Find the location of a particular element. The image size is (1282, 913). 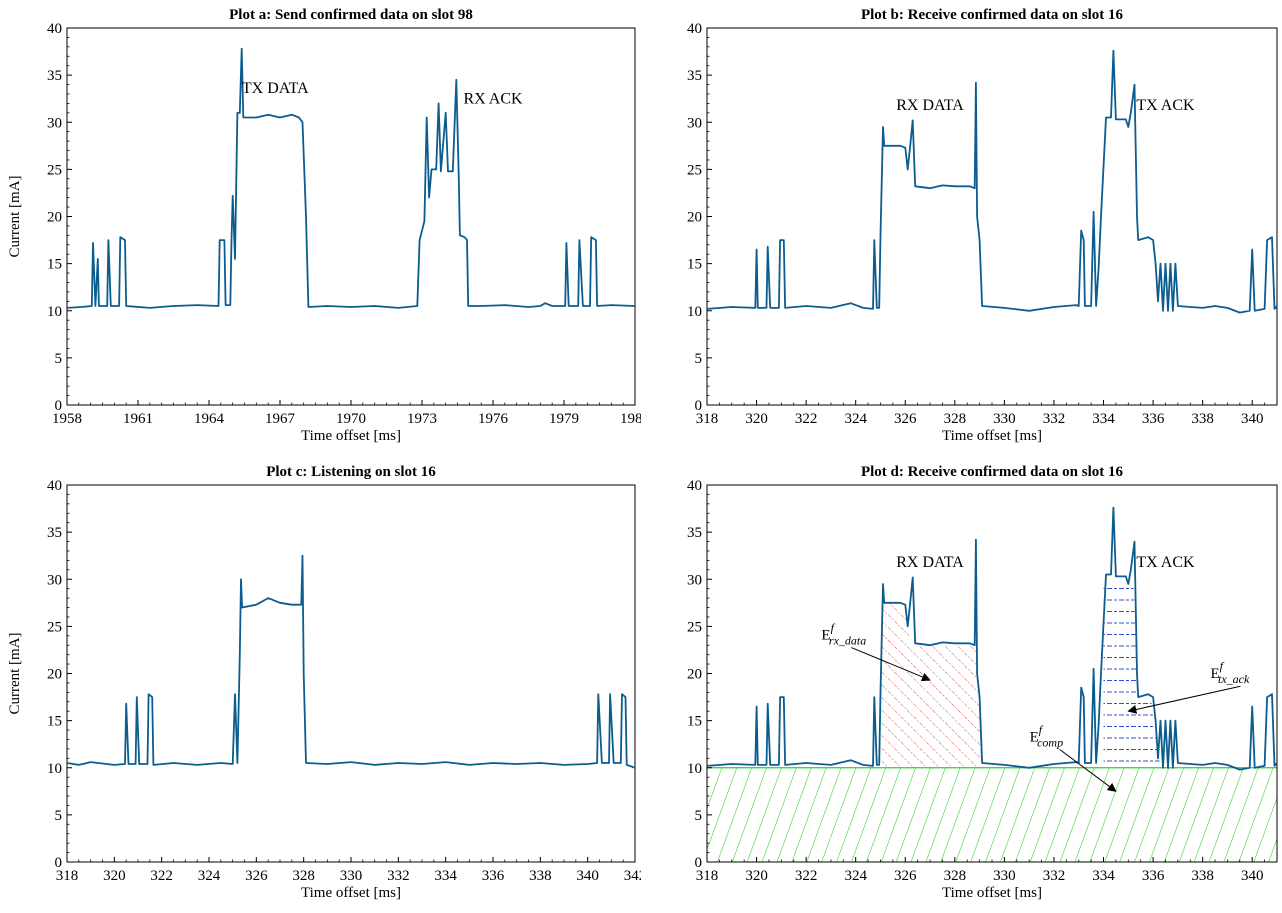

annotation-label: TX DATA is located at coordinates (275, 88).